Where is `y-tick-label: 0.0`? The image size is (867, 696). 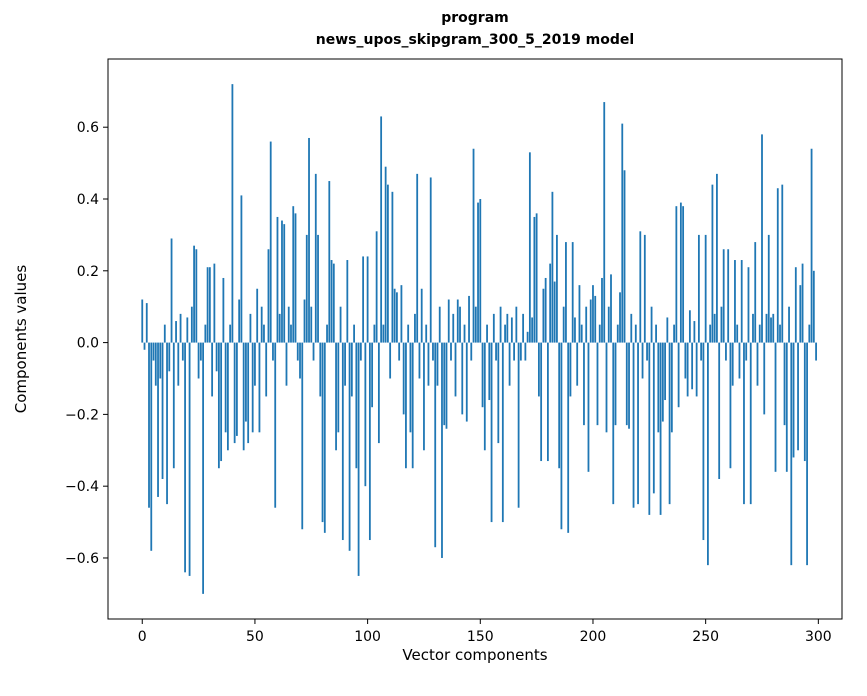 y-tick-label: 0.0 is located at coordinates (88, 344).